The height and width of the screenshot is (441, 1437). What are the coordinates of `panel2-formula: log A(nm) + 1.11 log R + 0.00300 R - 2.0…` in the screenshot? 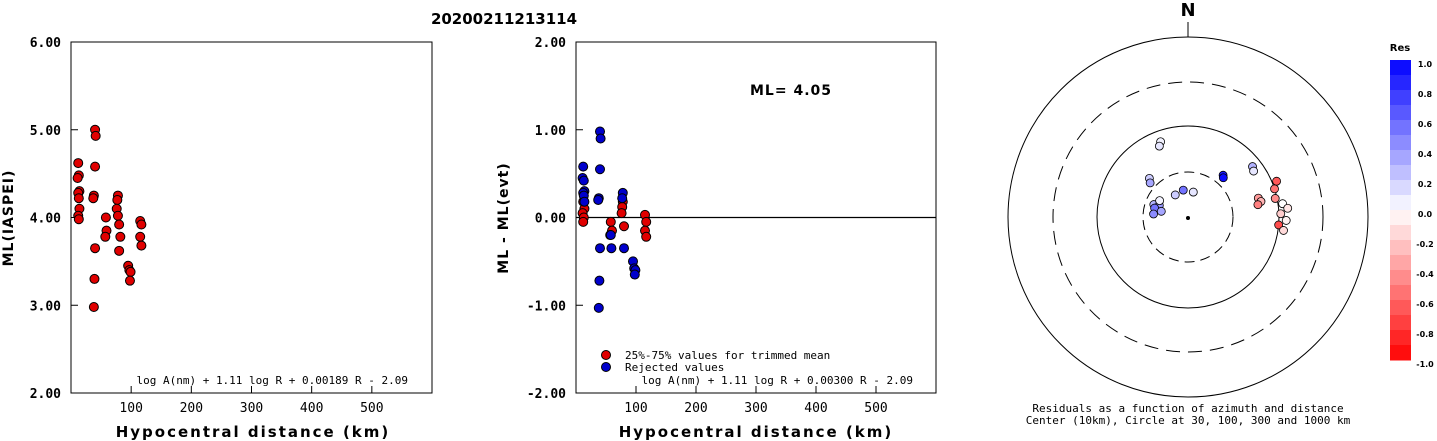 It's located at (777, 380).